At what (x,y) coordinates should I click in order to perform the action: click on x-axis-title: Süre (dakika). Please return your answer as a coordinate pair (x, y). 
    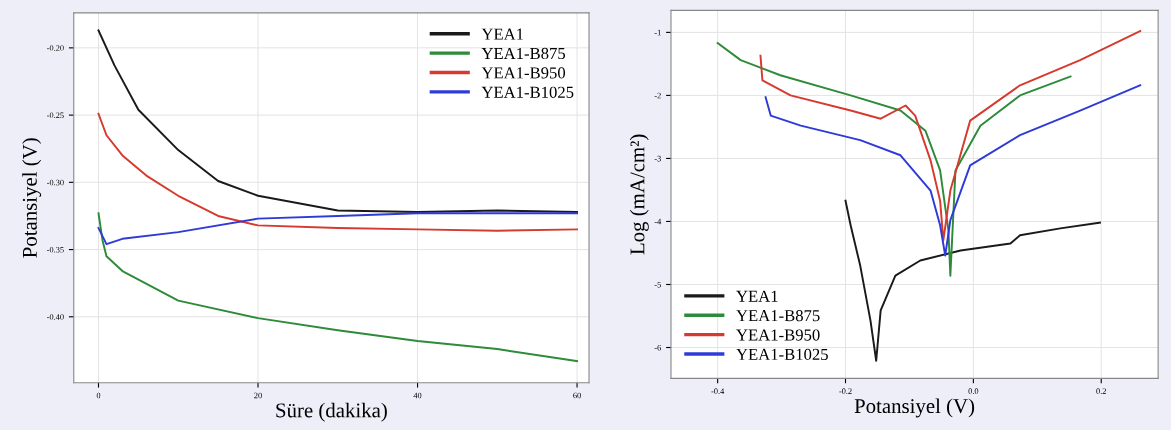
    Looking at the image, I should click on (331, 412).